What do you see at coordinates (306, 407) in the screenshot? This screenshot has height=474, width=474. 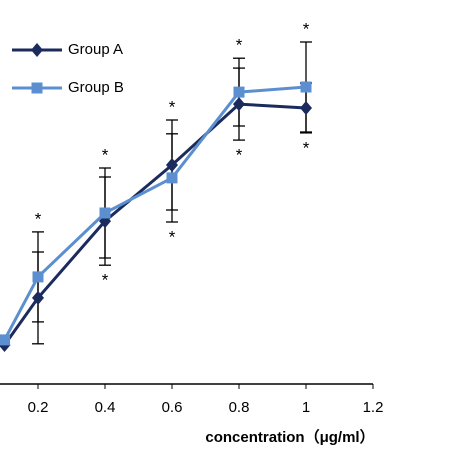 I see `x-tick-label: 1` at bounding box center [306, 407].